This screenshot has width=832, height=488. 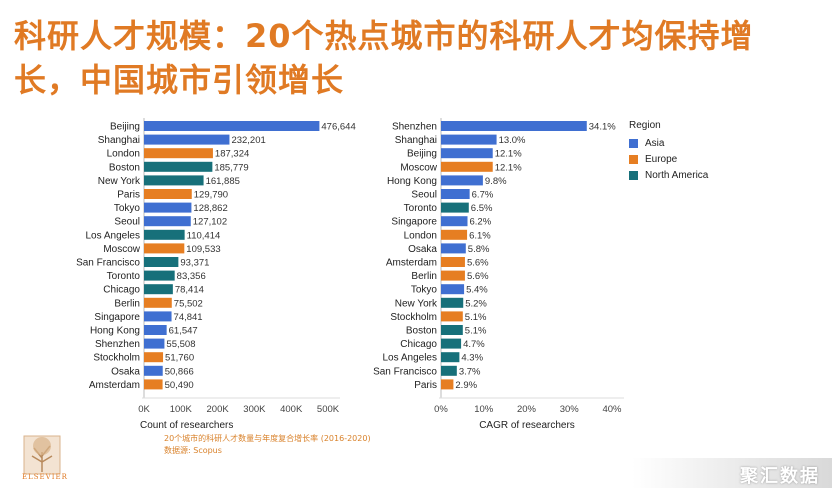 What do you see at coordinates (124, 276) in the screenshot?
I see `category-label: Toronto` at bounding box center [124, 276].